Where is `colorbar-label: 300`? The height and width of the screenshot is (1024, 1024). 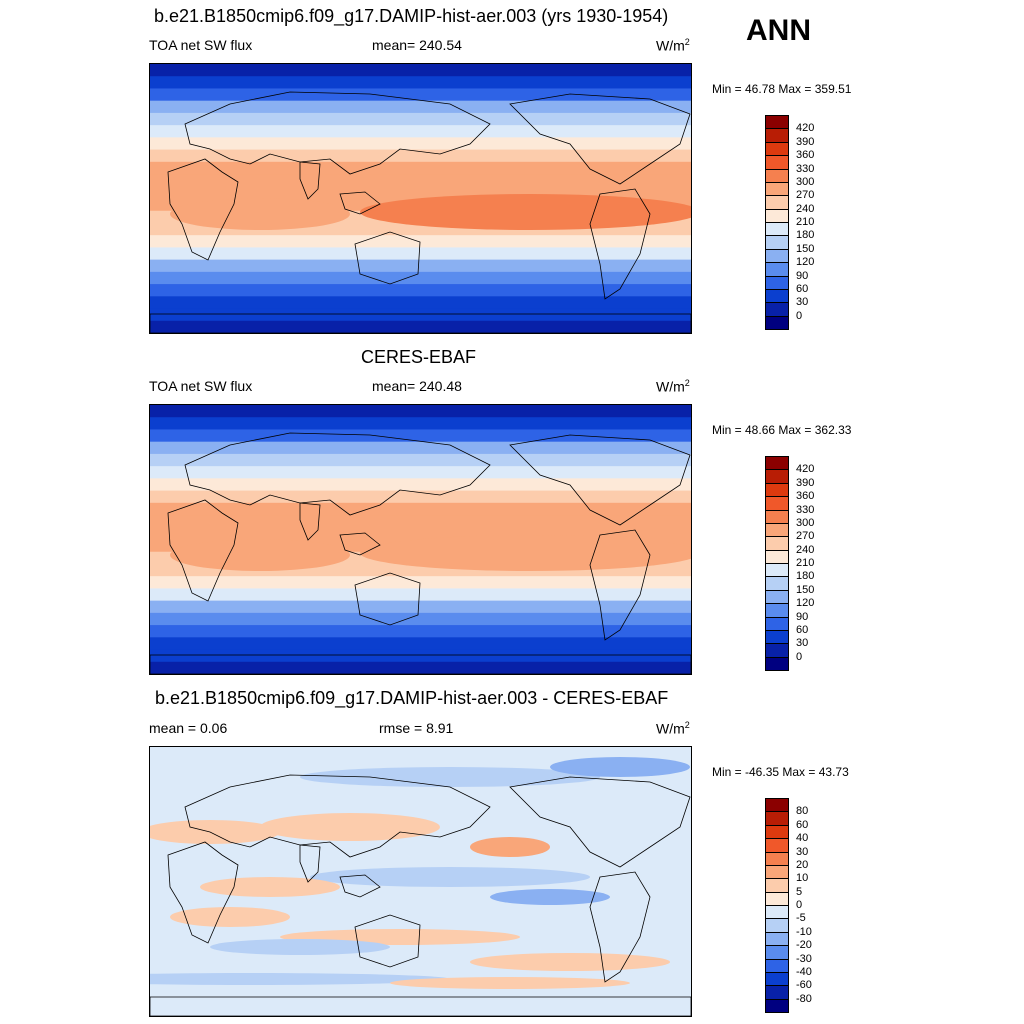 colorbar-label: 300 is located at coordinates (805, 522).